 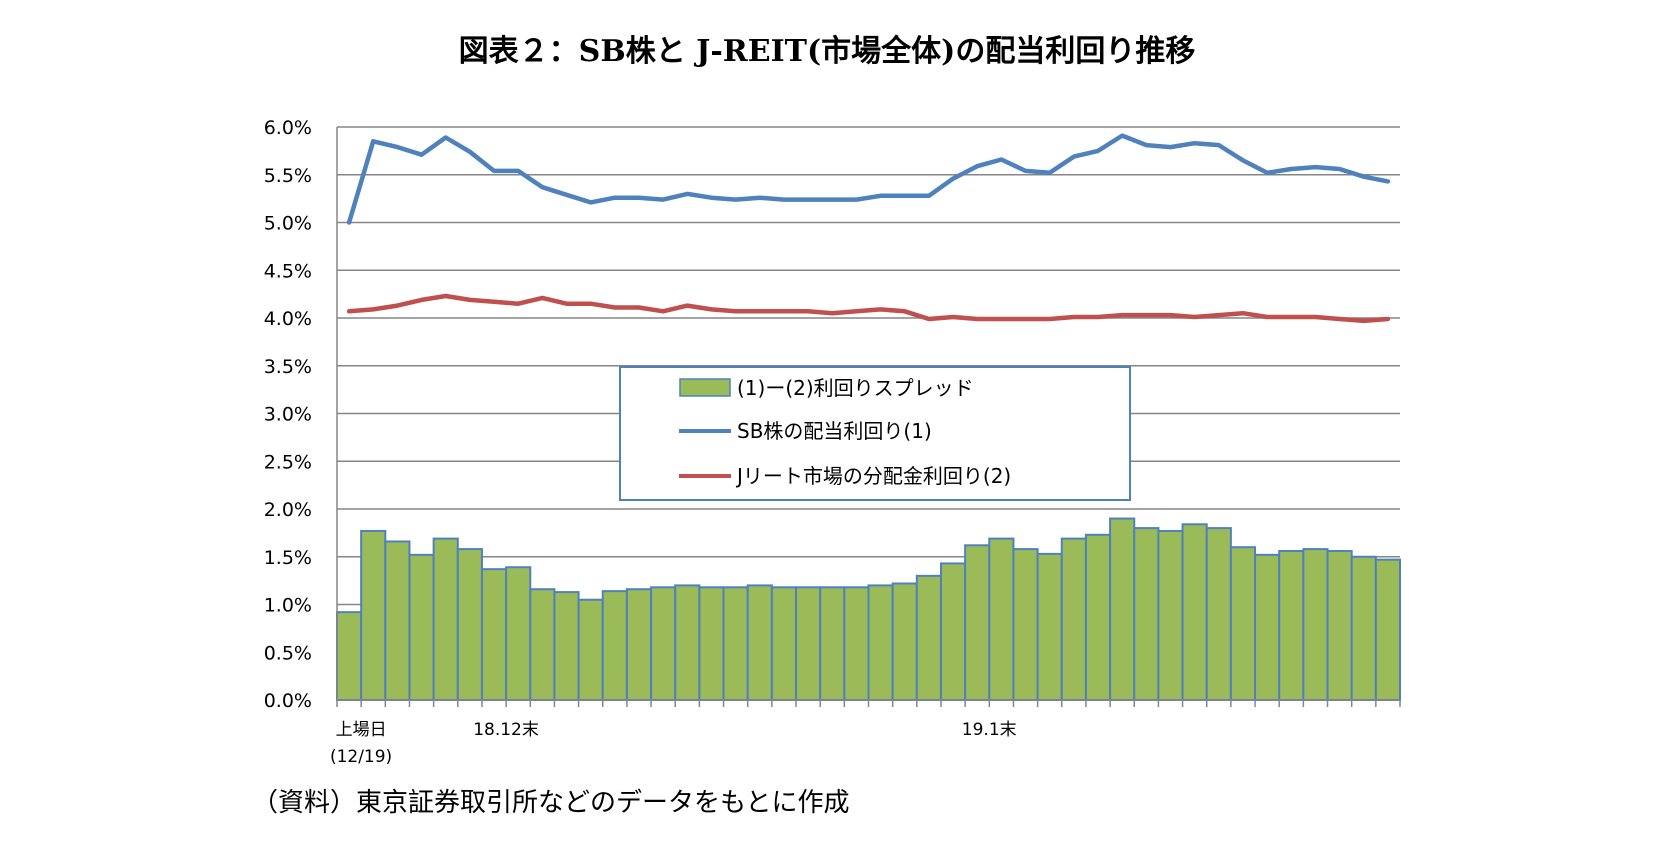 I want to click on y-tick-label: 6.0%, so click(x=288, y=128).